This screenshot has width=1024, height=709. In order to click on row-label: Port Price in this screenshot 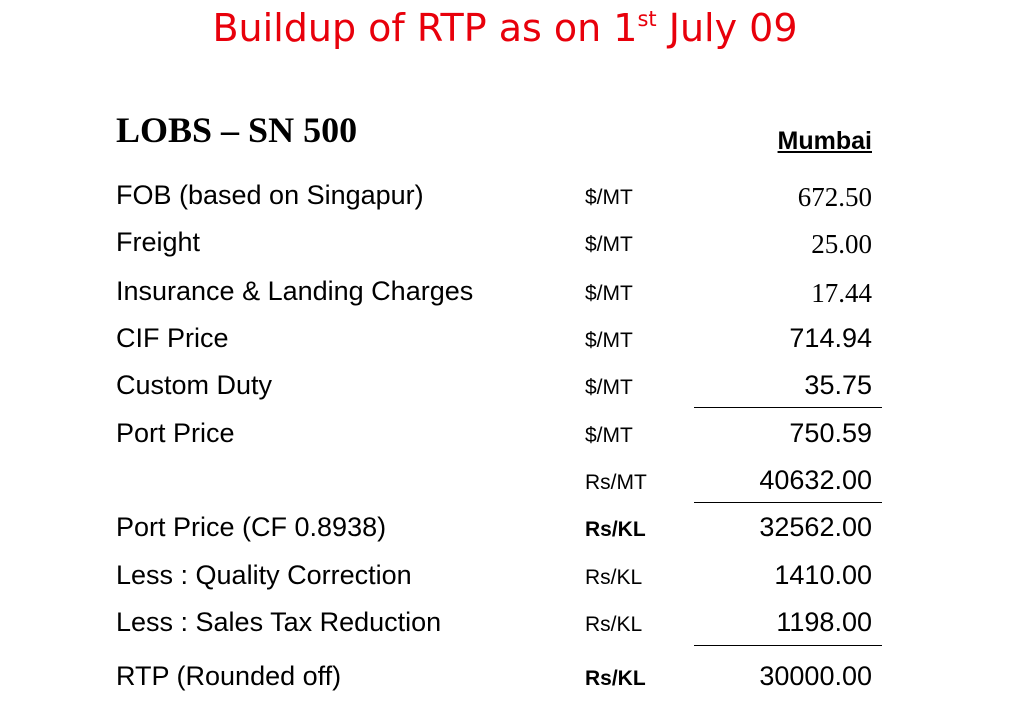, I will do `click(175, 433)`.